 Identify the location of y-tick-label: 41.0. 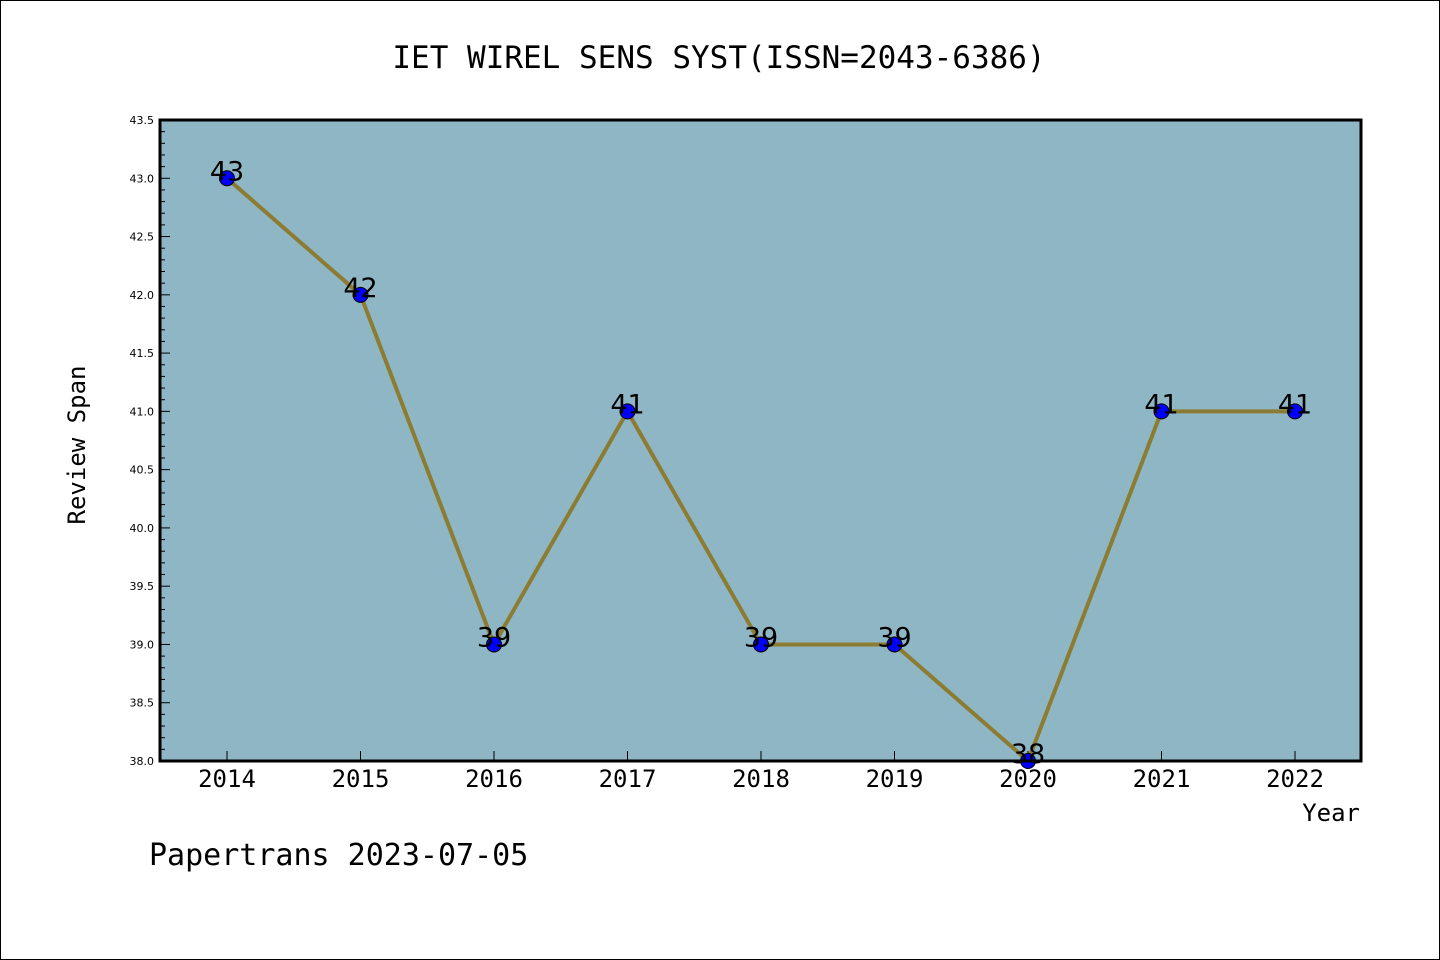
(142, 411).